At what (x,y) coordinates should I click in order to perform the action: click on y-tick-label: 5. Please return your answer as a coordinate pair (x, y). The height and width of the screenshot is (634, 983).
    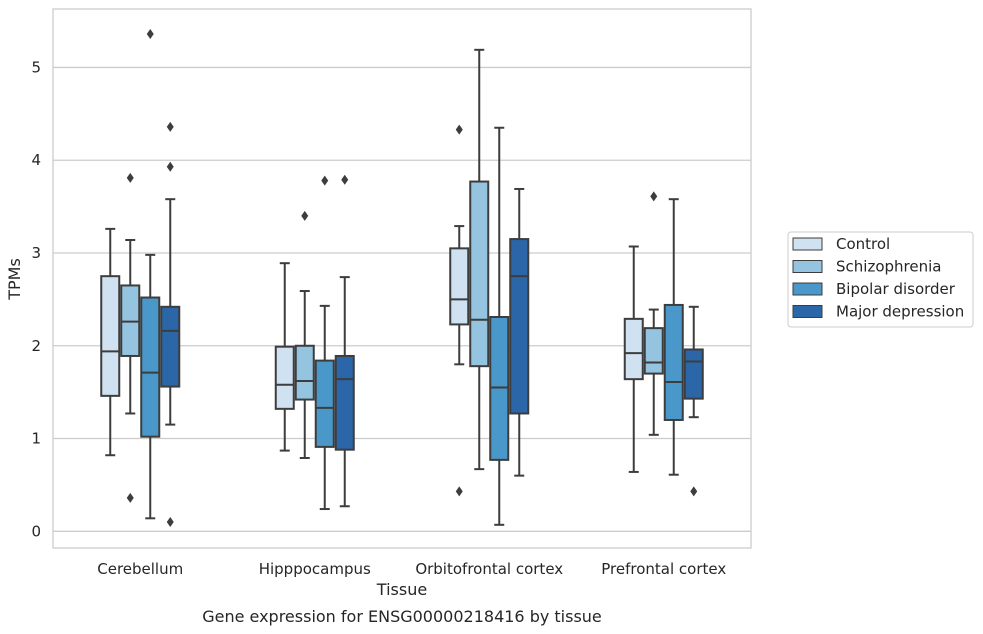
    Looking at the image, I should click on (36, 67).